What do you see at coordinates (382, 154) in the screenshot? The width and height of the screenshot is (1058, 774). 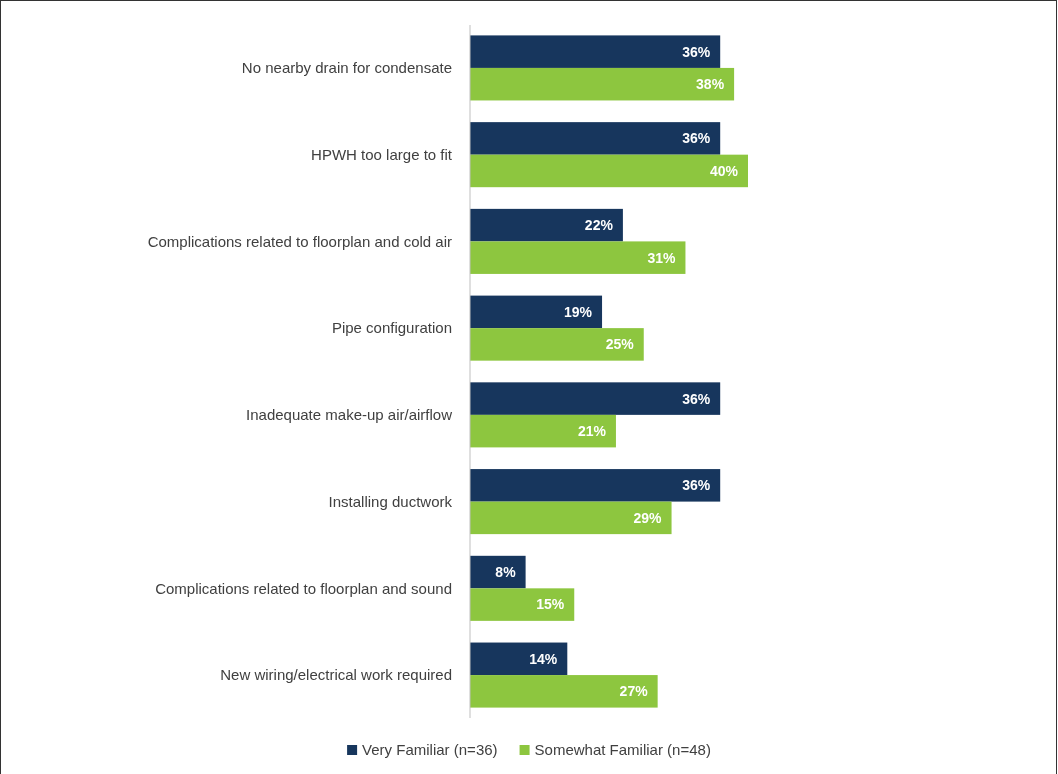 I see `y-tick-label: HPWH too large to fit` at bounding box center [382, 154].